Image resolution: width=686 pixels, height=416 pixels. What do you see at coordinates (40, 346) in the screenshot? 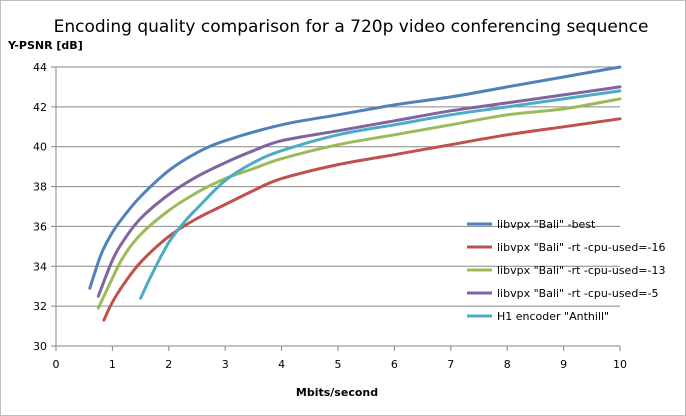
I see `y-tick-label: 30` at bounding box center [40, 346].